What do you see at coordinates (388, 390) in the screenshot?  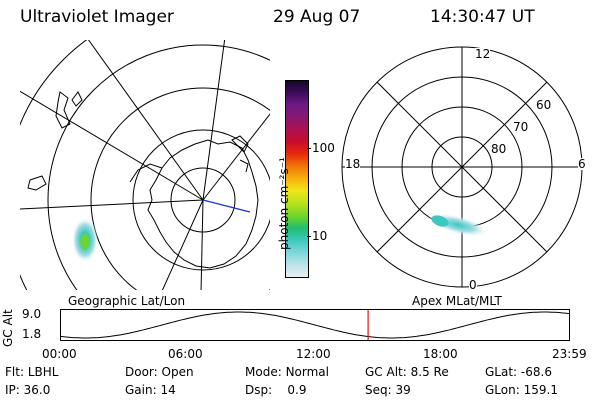 I see `seq-info: Seq: 39` at bounding box center [388, 390].